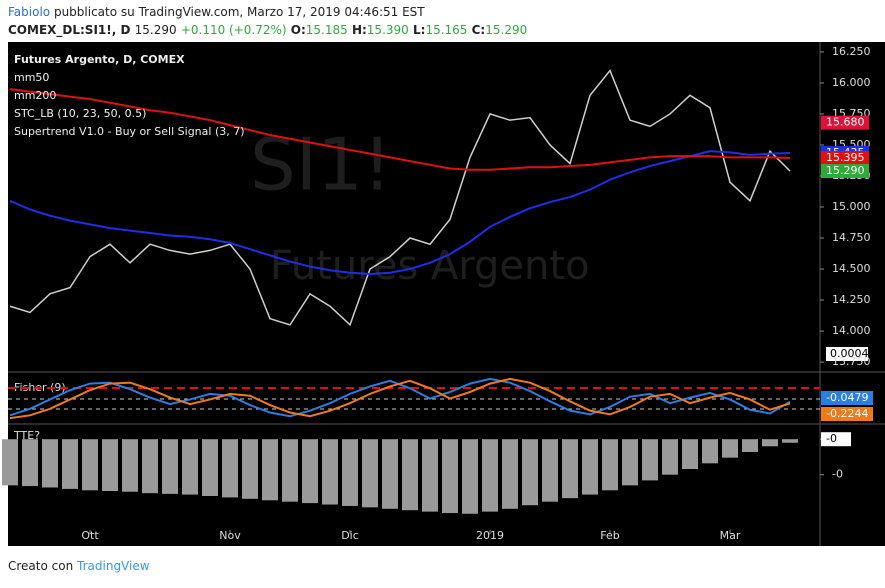  Describe the element at coordinates (156, 30) in the screenshot. I see `last: 15.290` at that location.